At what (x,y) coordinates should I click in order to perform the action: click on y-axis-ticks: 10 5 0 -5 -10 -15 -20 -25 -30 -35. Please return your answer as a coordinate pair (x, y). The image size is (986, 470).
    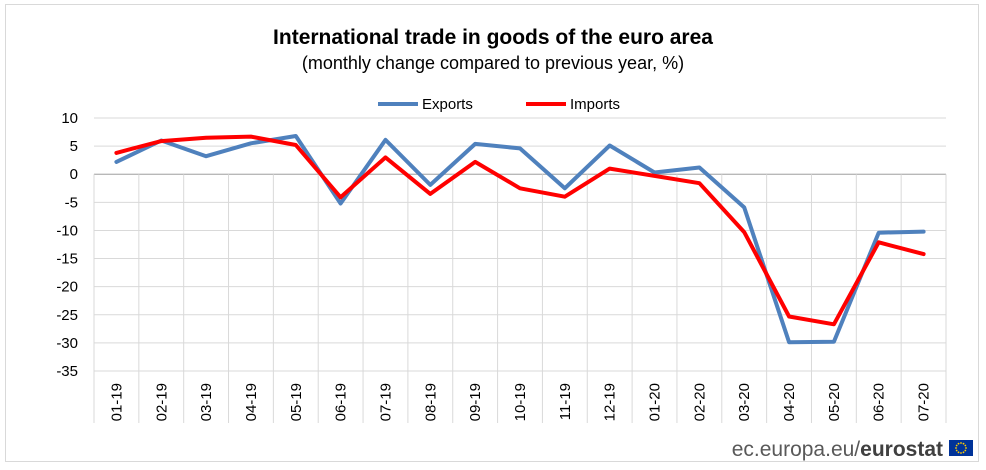
    Looking at the image, I should click on (67, 245).